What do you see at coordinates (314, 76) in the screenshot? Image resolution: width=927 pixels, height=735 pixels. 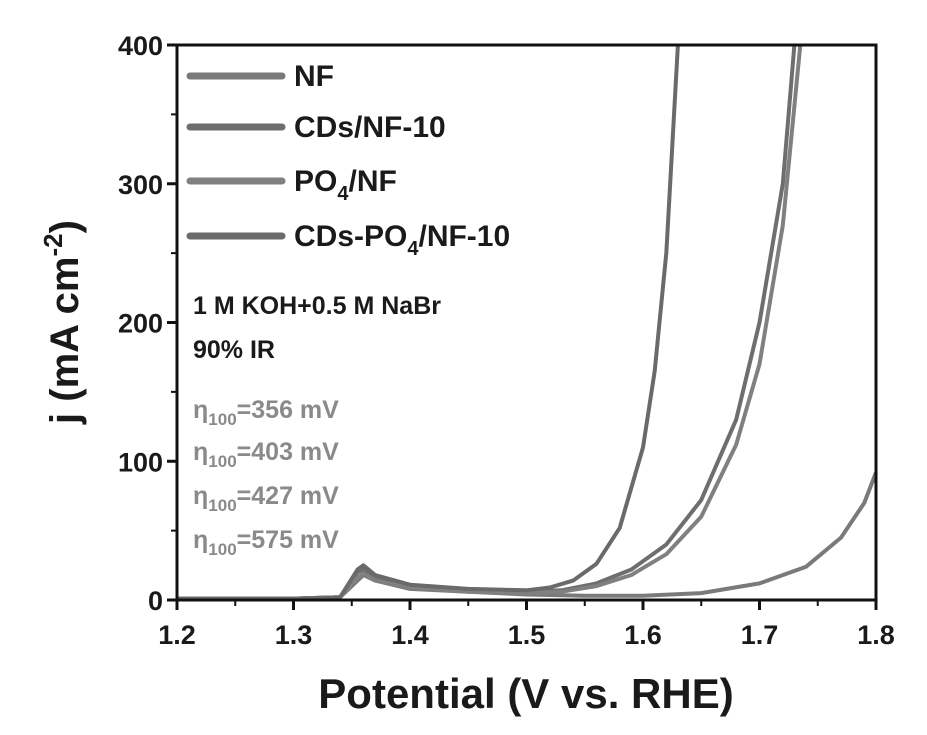 I see `legend-label-nf: NF` at bounding box center [314, 76].